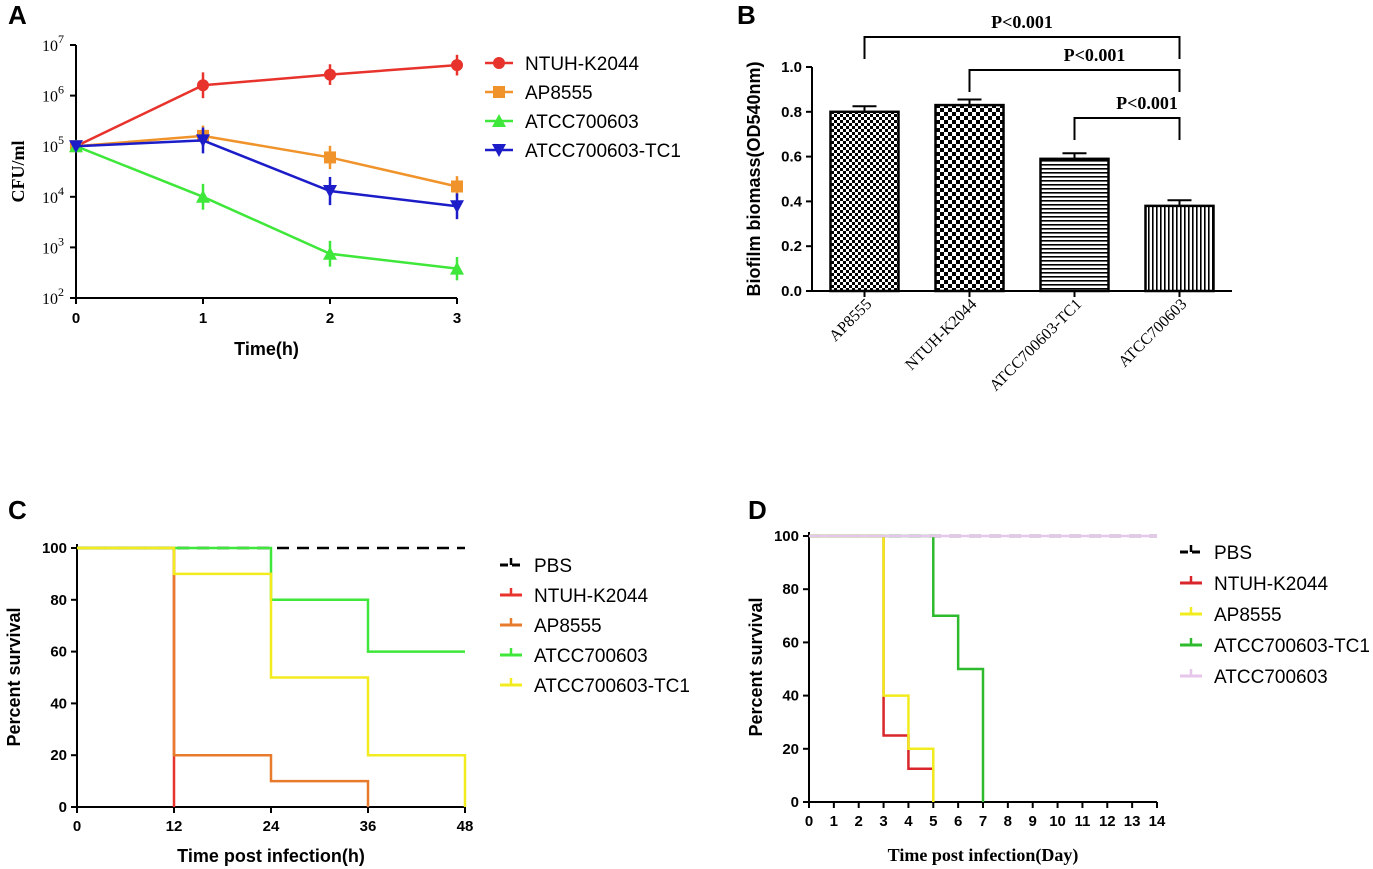 Image resolution: width=1373 pixels, height=869 pixels. Describe the element at coordinates (908, 821) in the screenshot. I see `d-x-tick-label: 4` at that location.